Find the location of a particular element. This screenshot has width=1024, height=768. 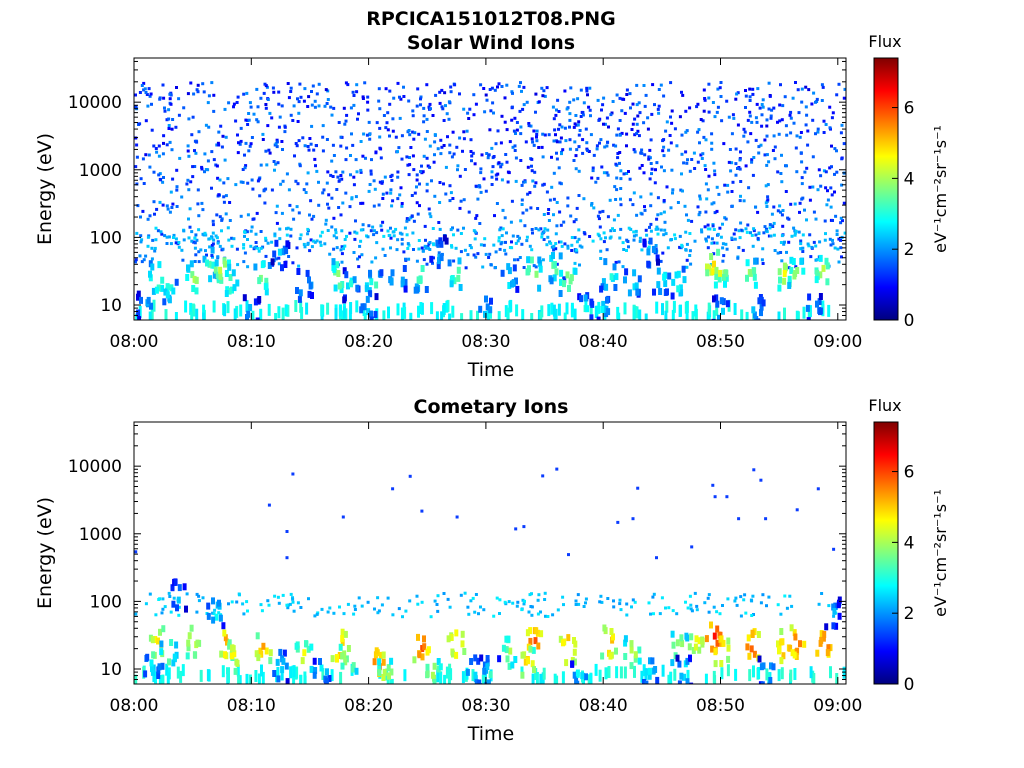

x-axis-label: Time is located at coordinates (491, 370).